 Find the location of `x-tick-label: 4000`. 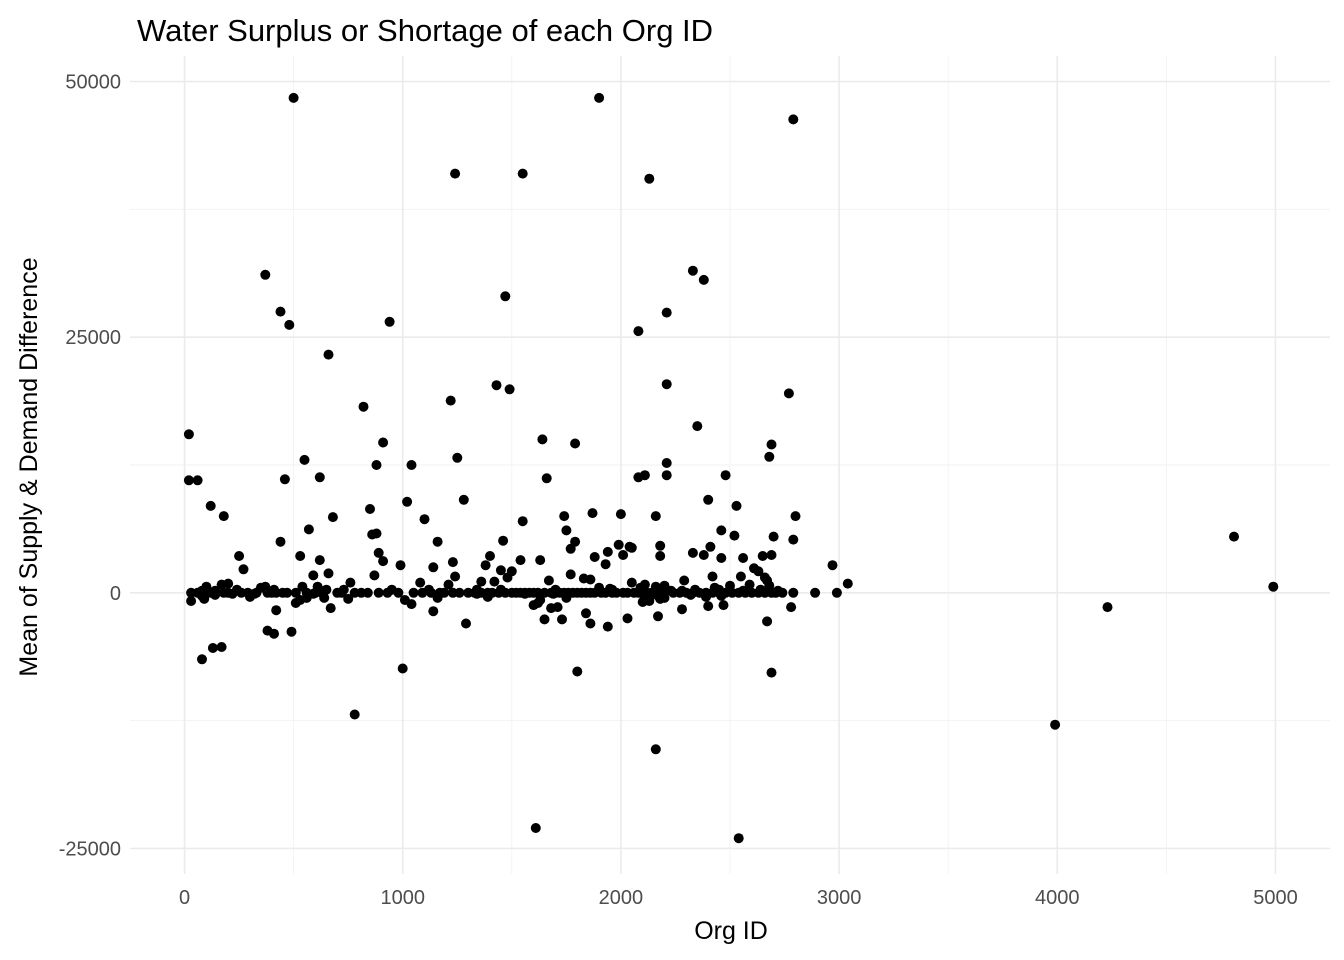

x-tick-label: 4000 is located at coordinates (1057, 898).